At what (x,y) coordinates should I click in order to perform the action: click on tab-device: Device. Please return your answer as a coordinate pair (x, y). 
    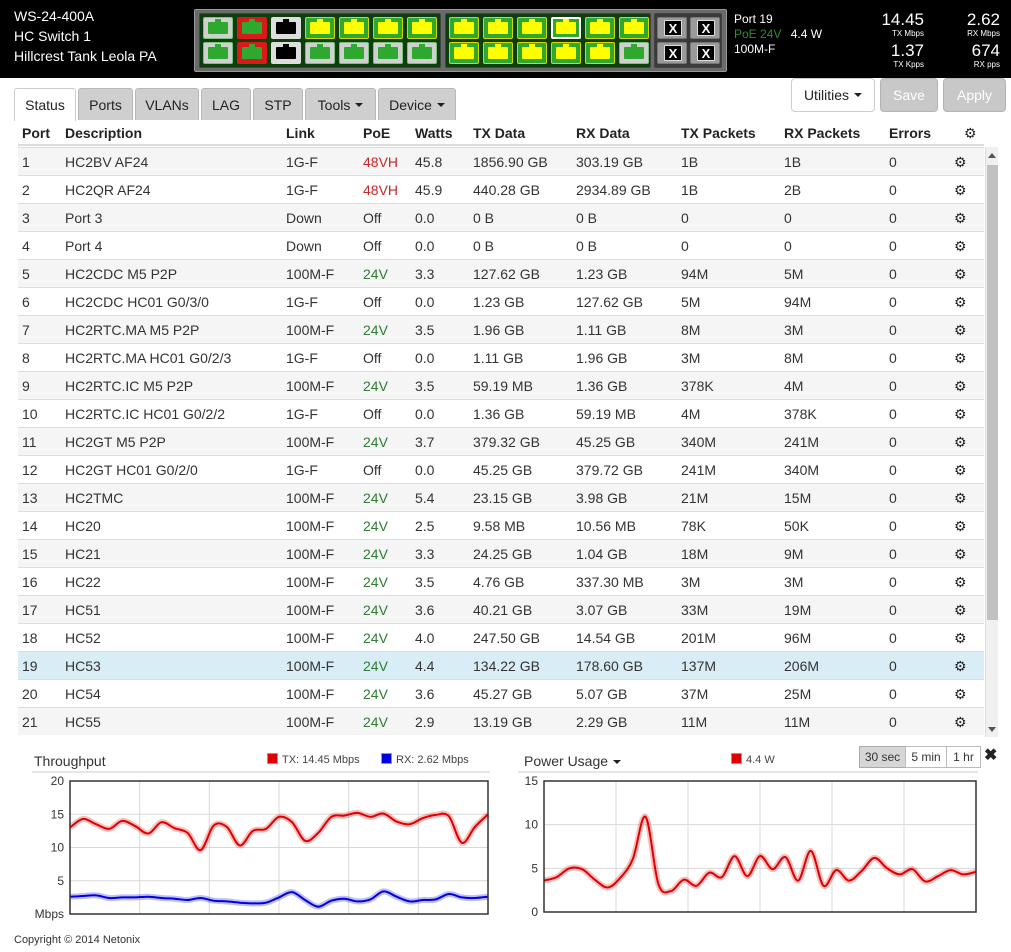
    Looking at the image, I should click on (417, 104).